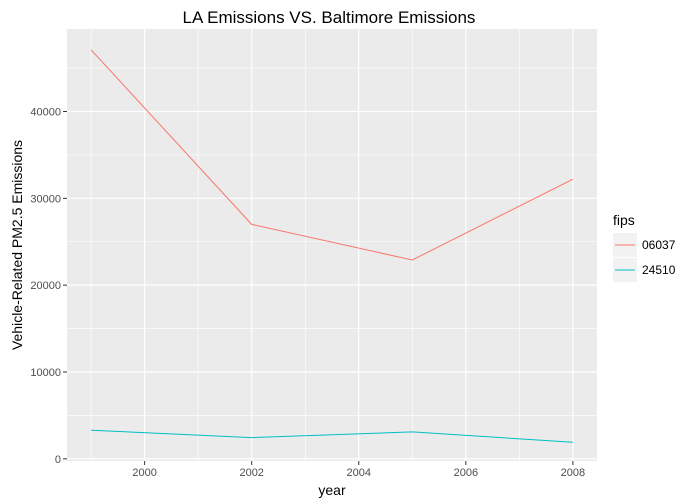  What do you see at coordinates (251, 473) in the screenshot?
I see `x-tick-label: 2002` at bounding box center [251, 473].